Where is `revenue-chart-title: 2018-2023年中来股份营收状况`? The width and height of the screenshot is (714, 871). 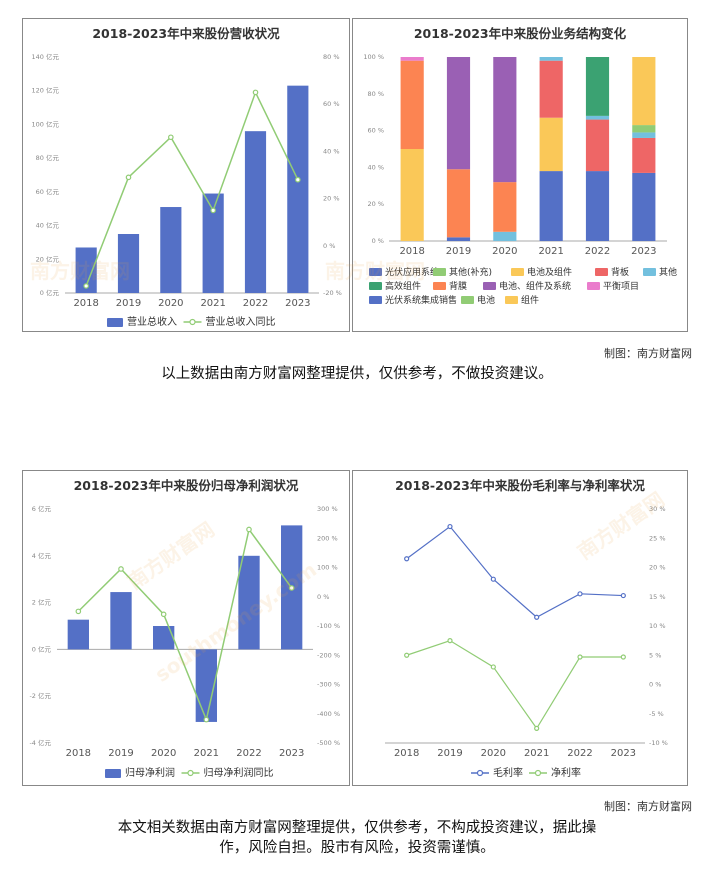
revenue-chart-title: 2018-2023年中来股份营收状况 is located at coordinates (186, 33).